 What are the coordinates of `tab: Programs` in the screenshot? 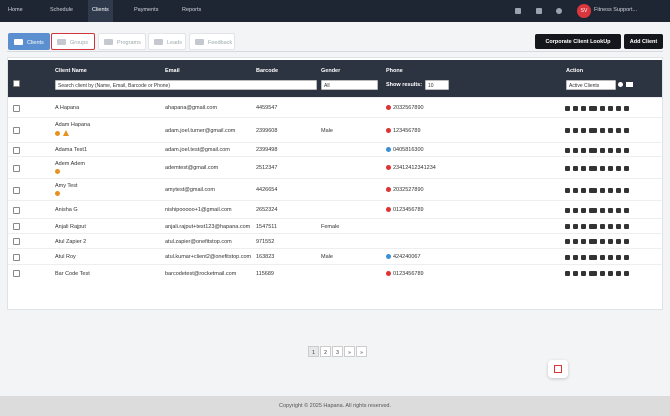 It's located at (122, 41).